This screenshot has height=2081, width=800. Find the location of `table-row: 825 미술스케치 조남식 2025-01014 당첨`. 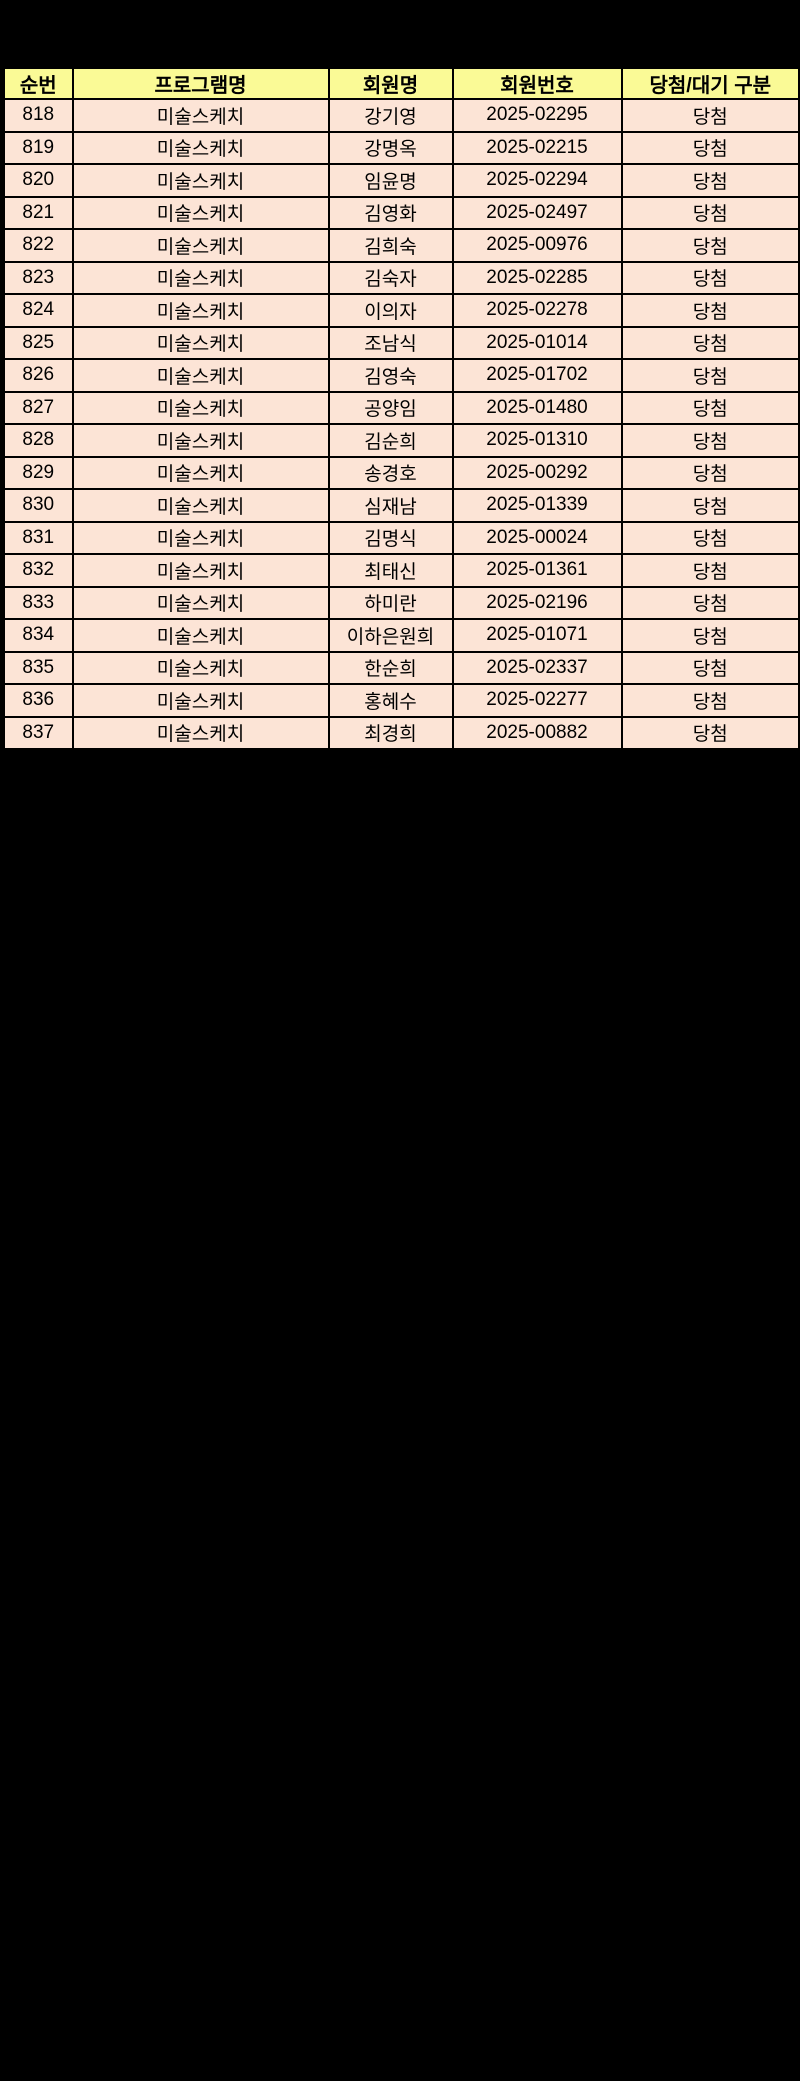

table-row: 825 미술스케치 조남식 2025-01014 당첨 is located at coordinates (401, 342).